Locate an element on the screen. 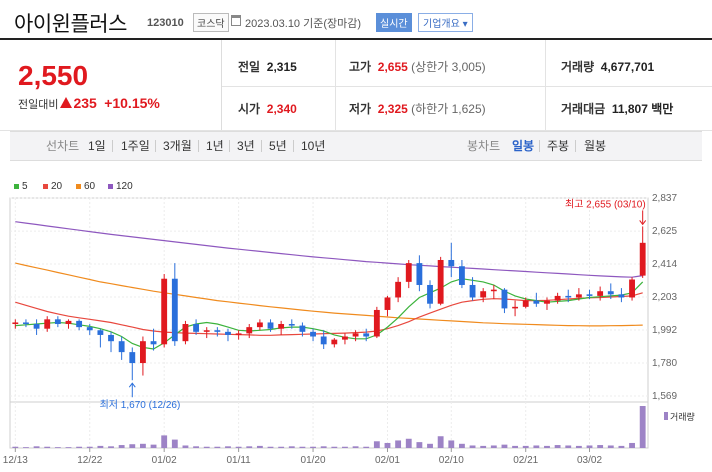 The height and width of the screenshot is (472, 712). x-tick-label: 02/01 is located at coordinates (387, 460).